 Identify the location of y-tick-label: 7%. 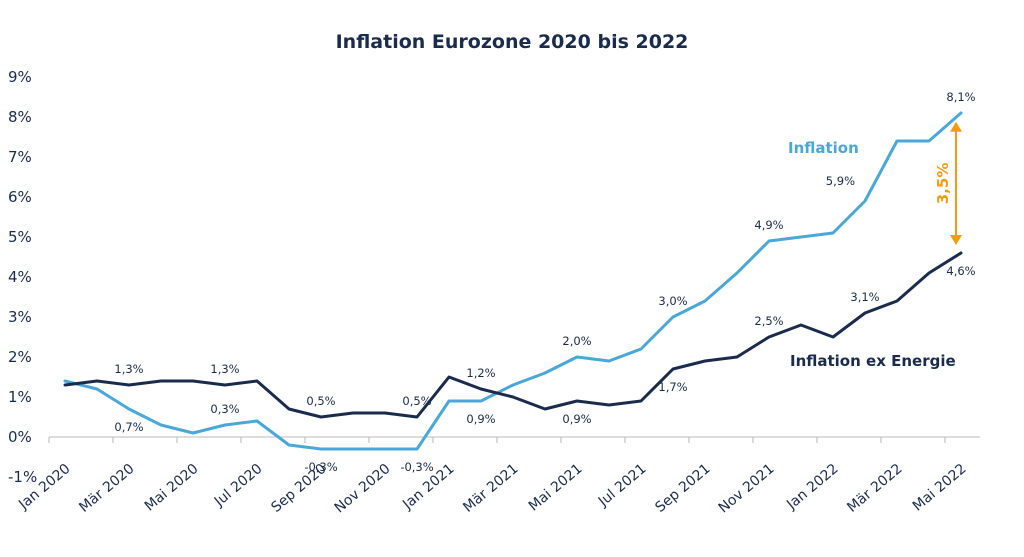
(20, 157).